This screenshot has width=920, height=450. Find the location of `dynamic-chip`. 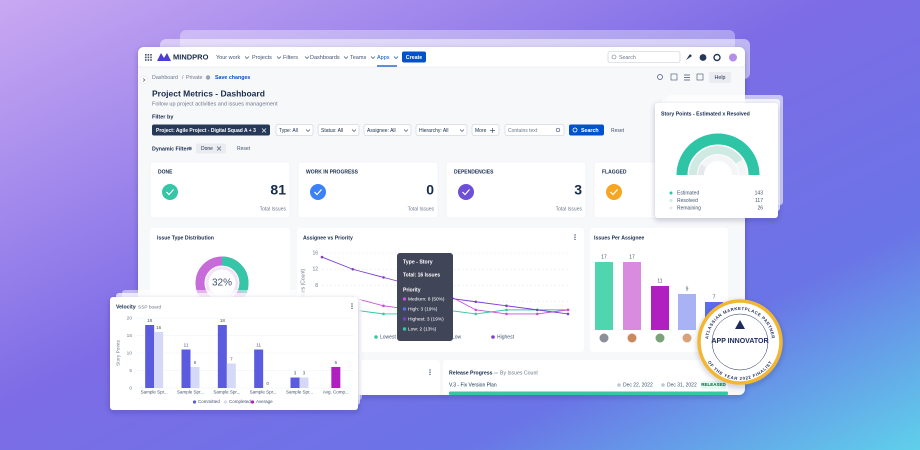

dynamic-chip is located at coordinates (211, 148).